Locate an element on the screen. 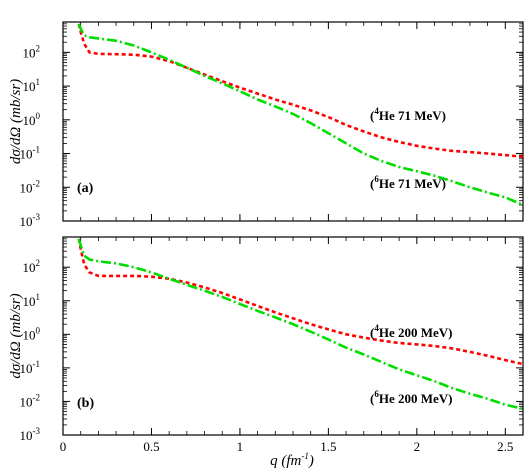 Image resolution: width=531 pixels, height=472 pixels. panel-a-series-label-6he: (6He 71 MeV) is located at coordinates (408, 182).